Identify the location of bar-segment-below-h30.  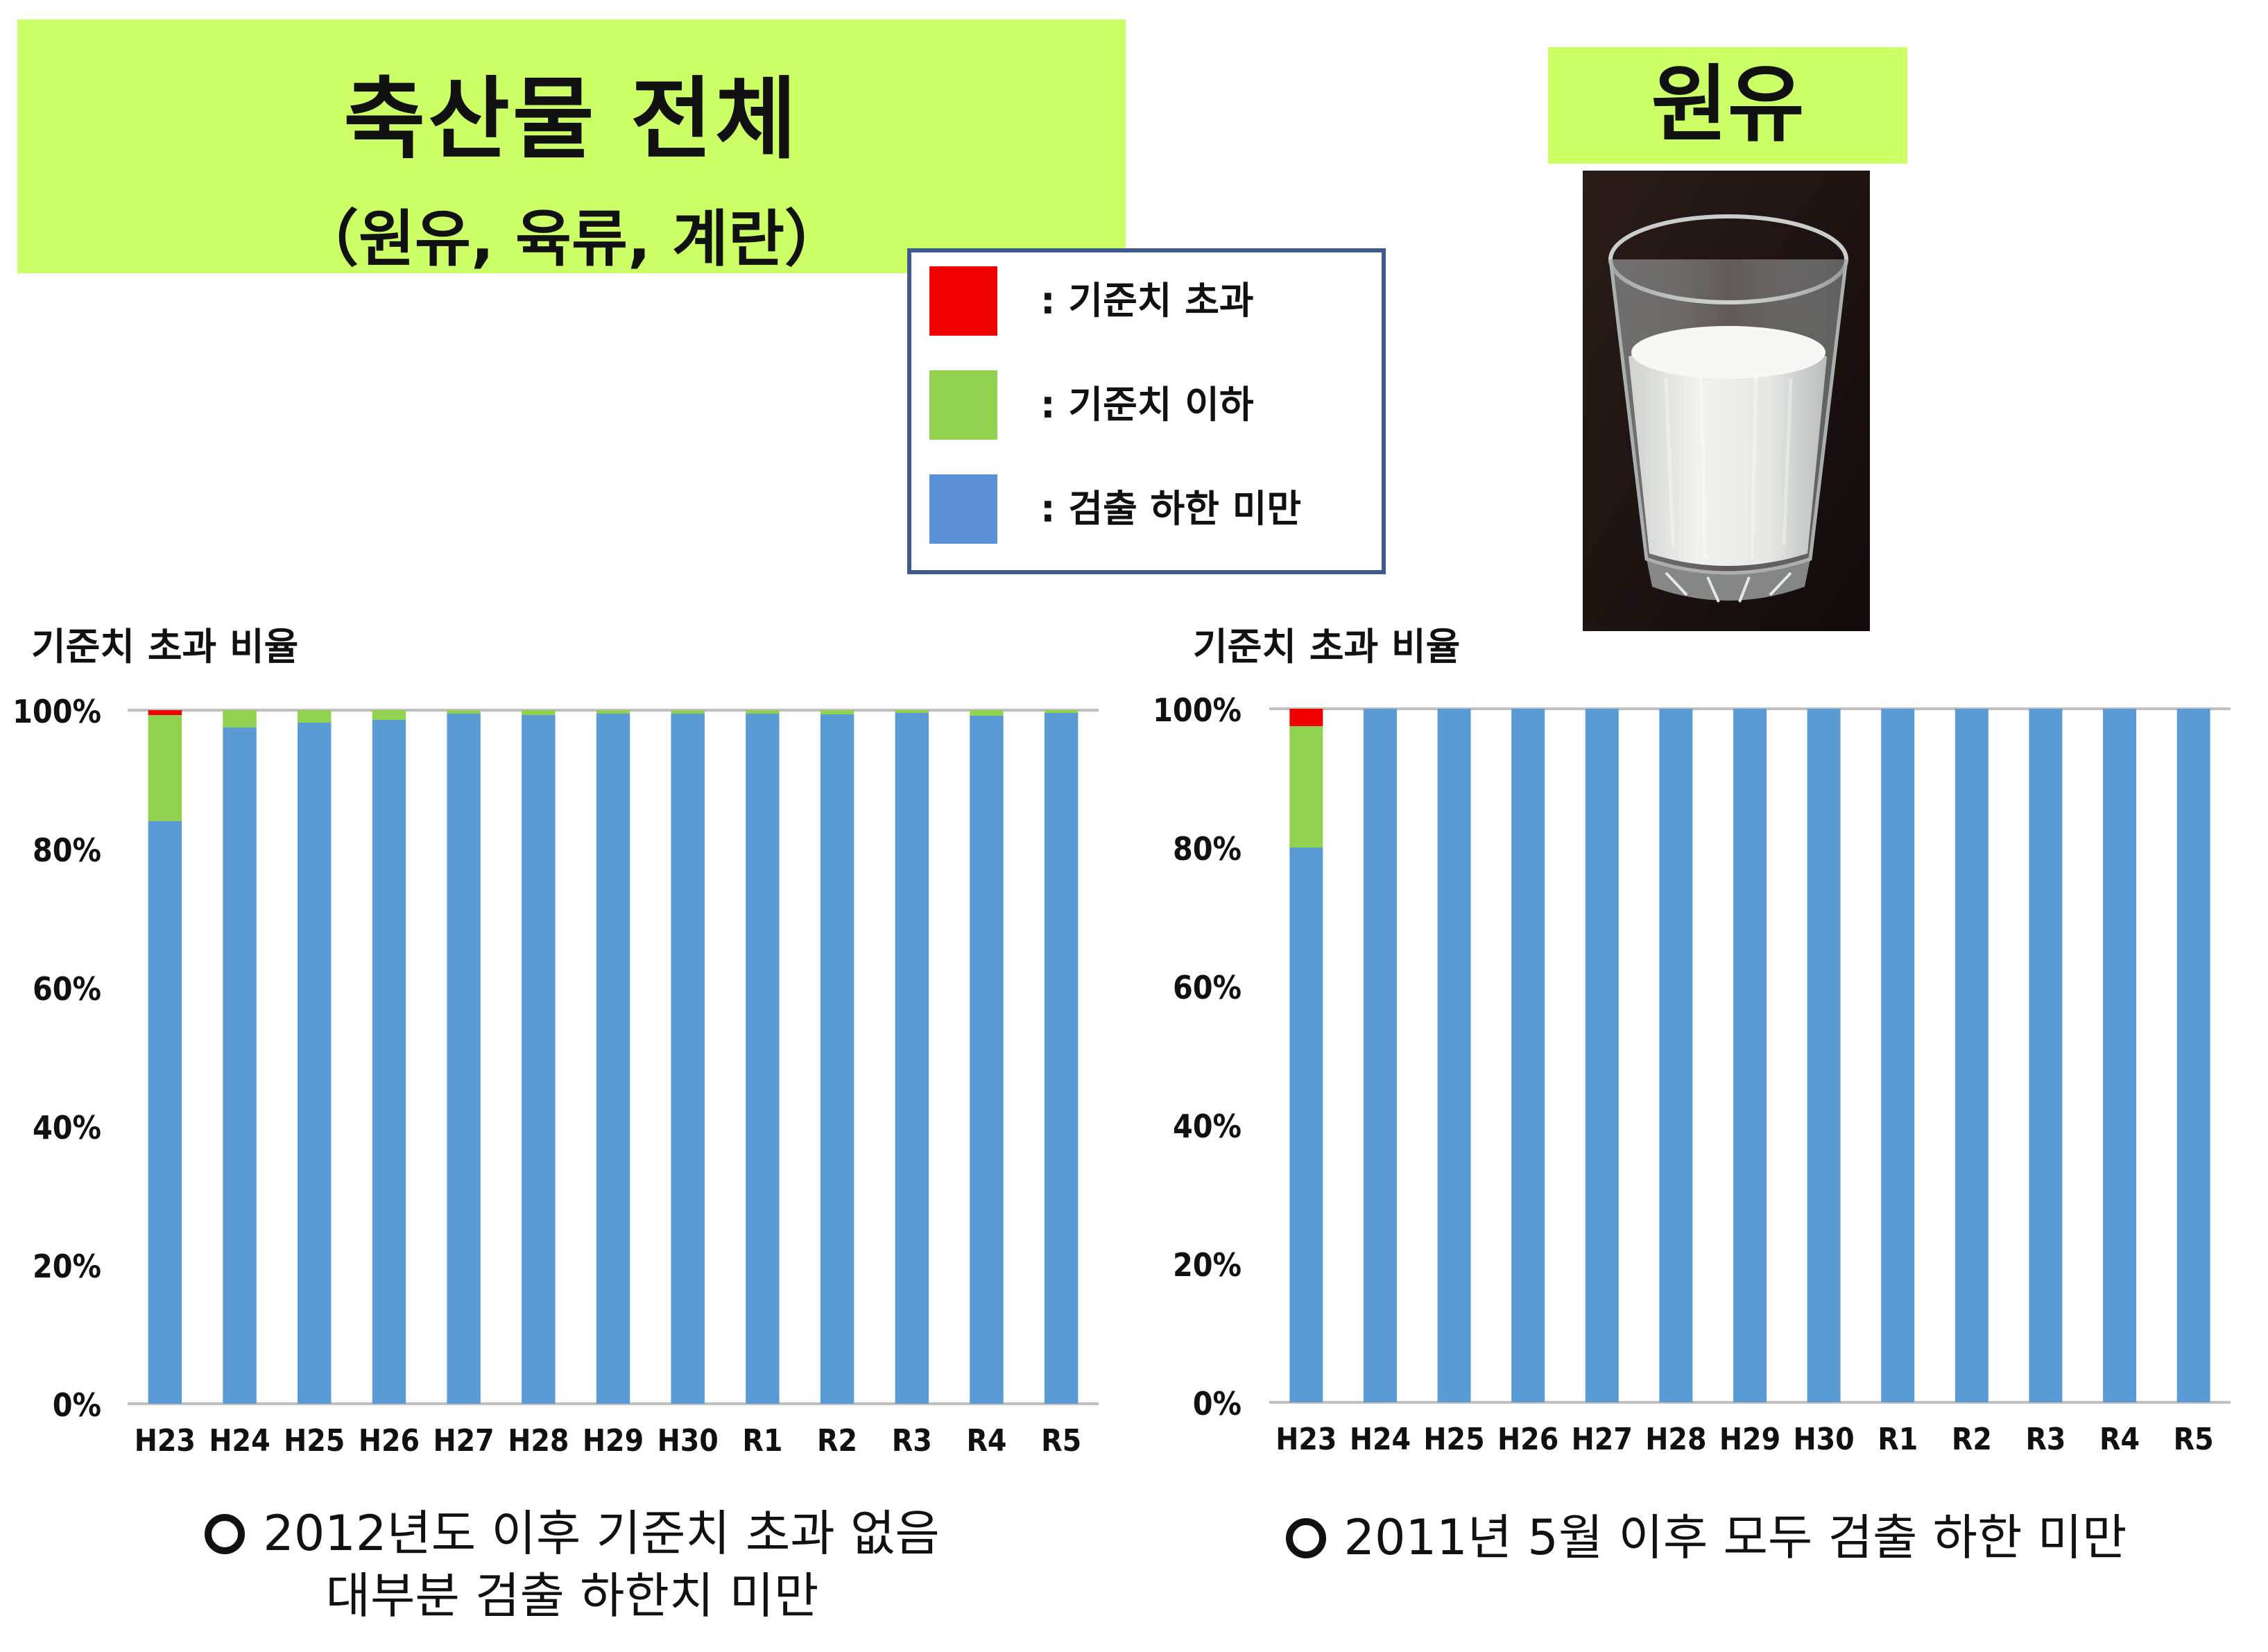
(688, 712).